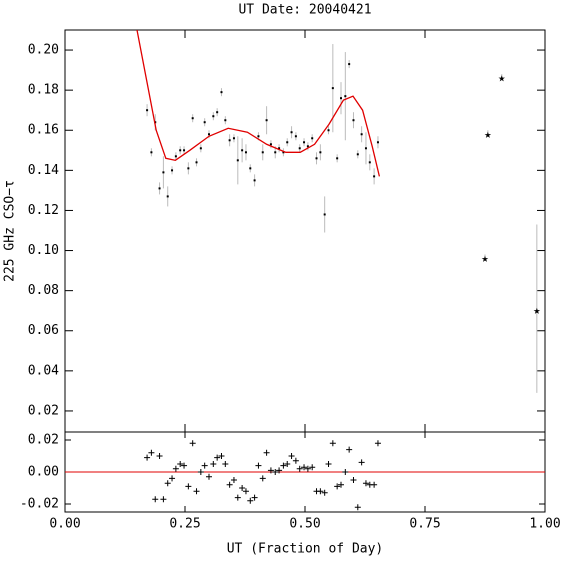  What do you see at coordinates (43, 170) in the screenshot?
I see `y-tick-label: 0.14` at bounding box center [43, 170].